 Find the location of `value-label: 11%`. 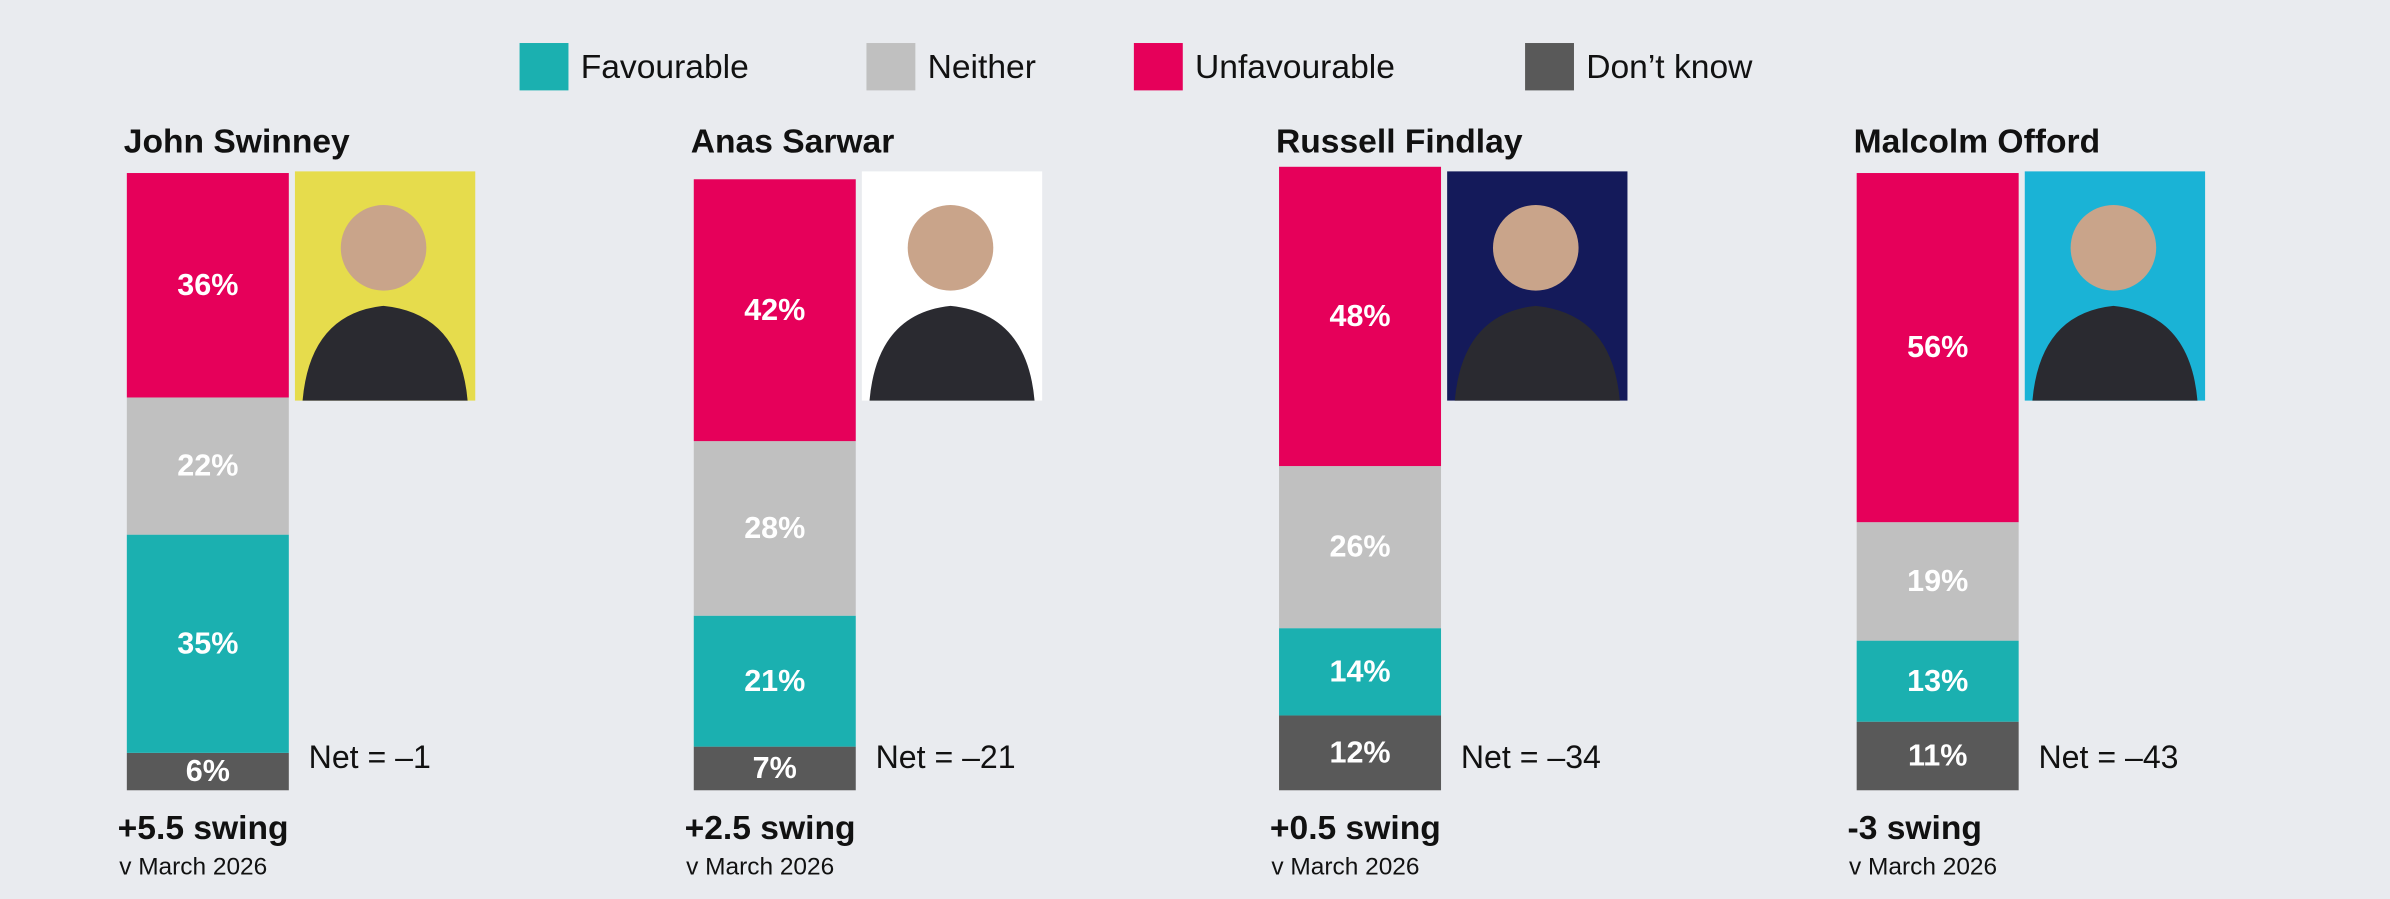

value-label: 11% is located at coordinates (1937, 756).